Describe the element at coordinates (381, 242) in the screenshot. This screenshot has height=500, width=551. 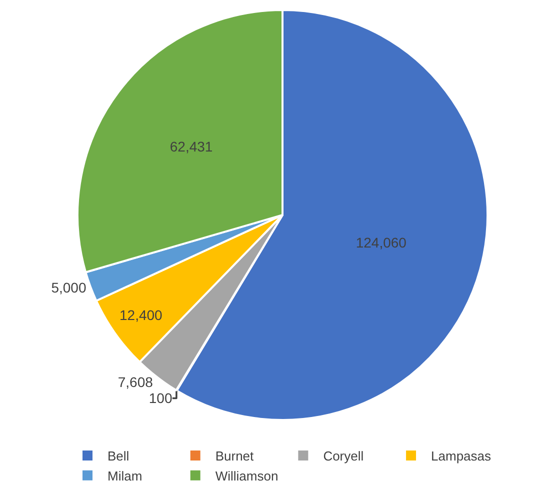
I see `data-label: 124,060` at that location.